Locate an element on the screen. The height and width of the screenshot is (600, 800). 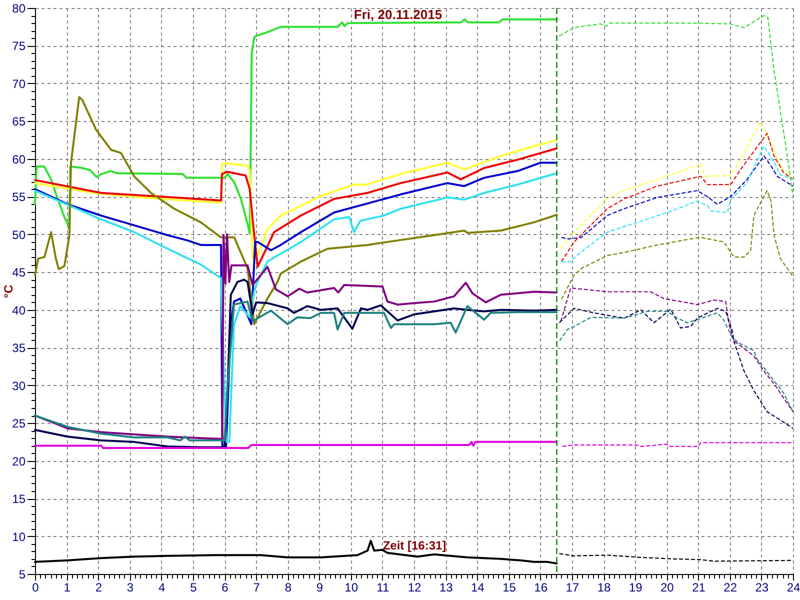
chart-title: Fri, 20.11.2015 is located at coordinates (398, 14).